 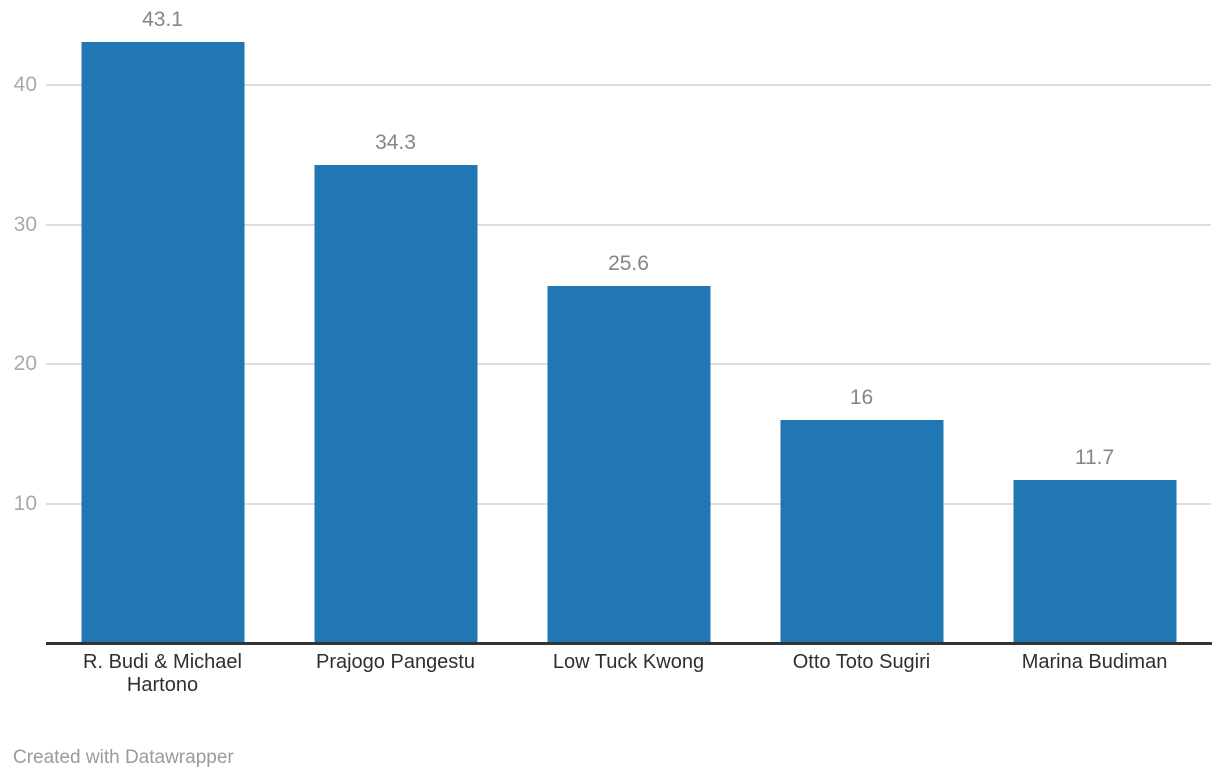 What do you see at coordinates (1094, 457) in the screenshot?
I see `bar-value-label: 11.7` at bounding box center [1094, 457].